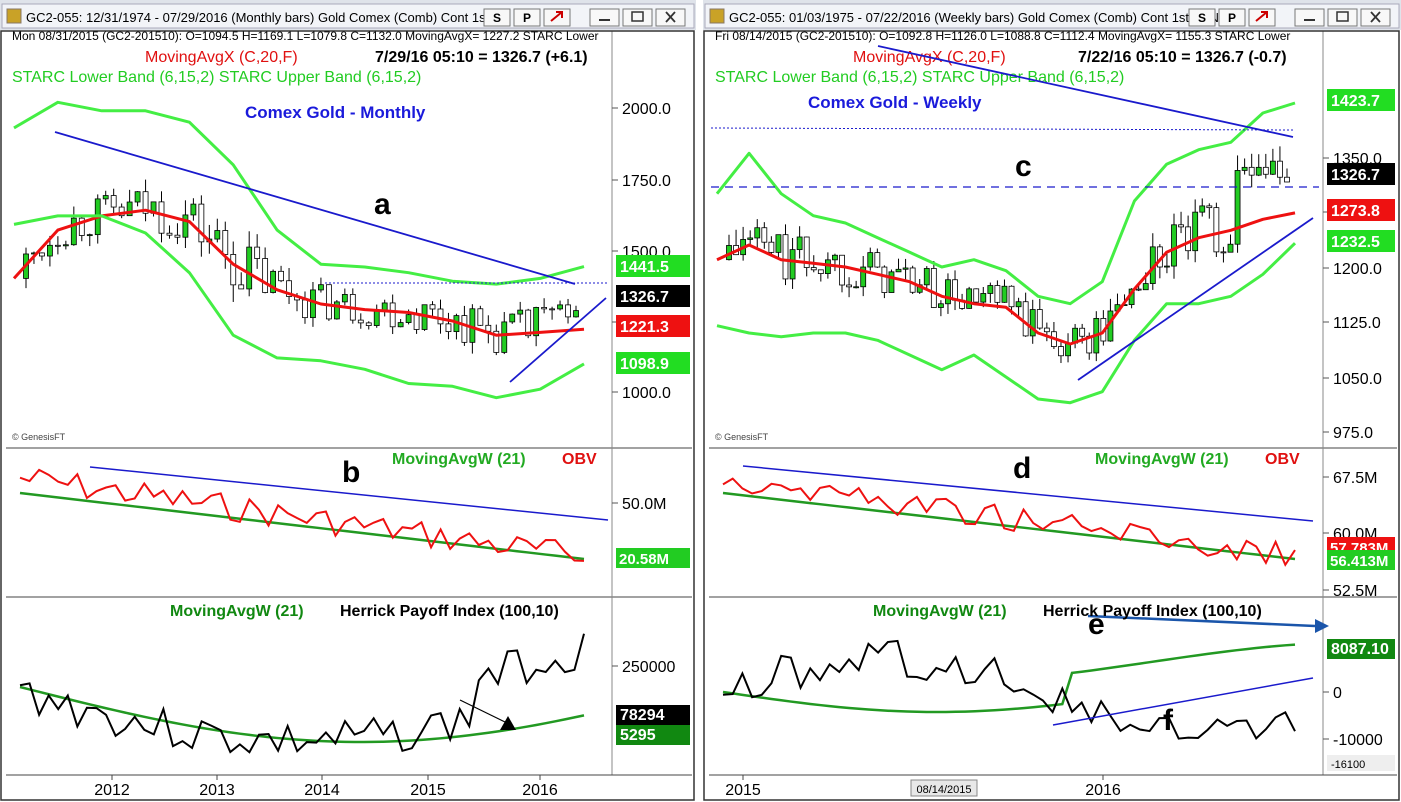  What do you see at coordinates (653, 558) in the screenshot?
I see `obv-badge` at bounding box center [653, 558].